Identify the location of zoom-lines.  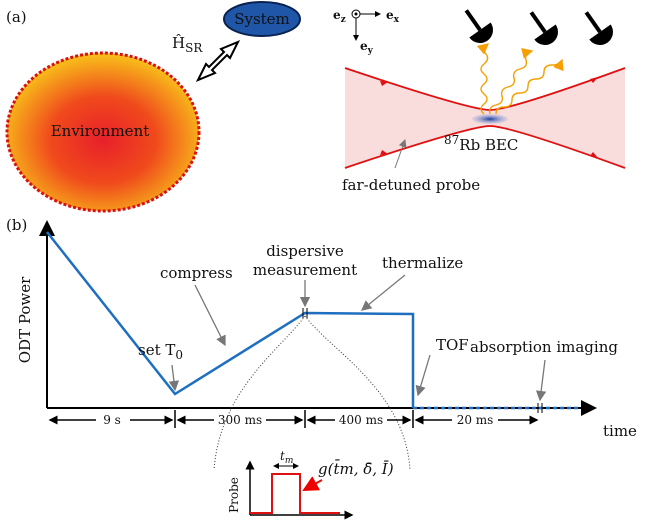
(312, 393).